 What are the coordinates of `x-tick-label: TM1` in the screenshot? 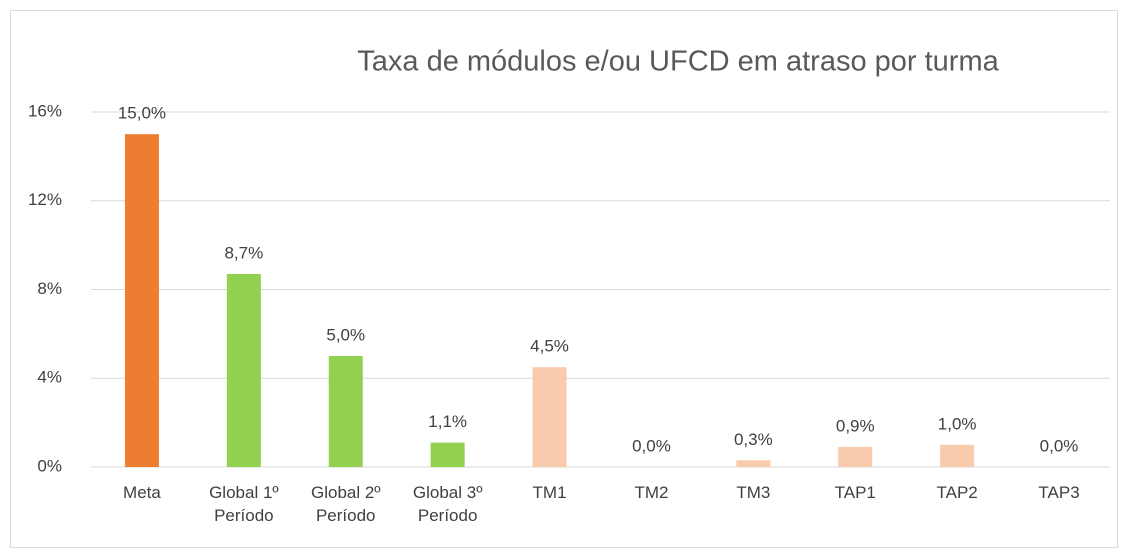 It's located at (549, 492).